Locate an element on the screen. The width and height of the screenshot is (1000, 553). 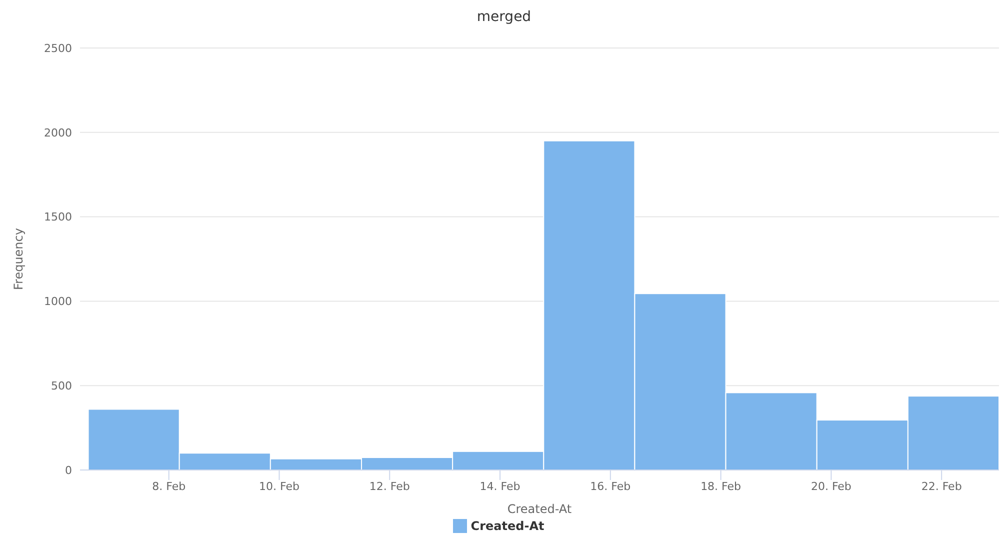
x-tick-label: 16. Feb is located at coordinates (610, 486).